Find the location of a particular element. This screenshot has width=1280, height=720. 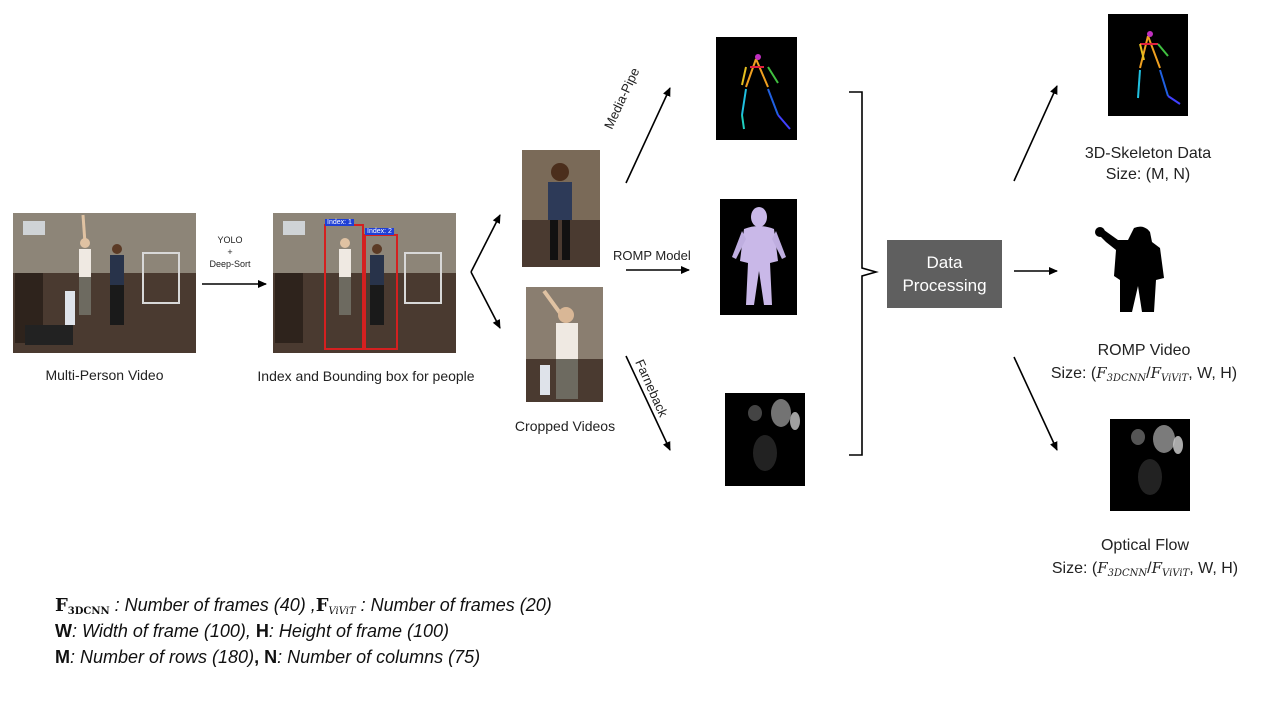

legend-comma: , is located at coordinates (259, 657).